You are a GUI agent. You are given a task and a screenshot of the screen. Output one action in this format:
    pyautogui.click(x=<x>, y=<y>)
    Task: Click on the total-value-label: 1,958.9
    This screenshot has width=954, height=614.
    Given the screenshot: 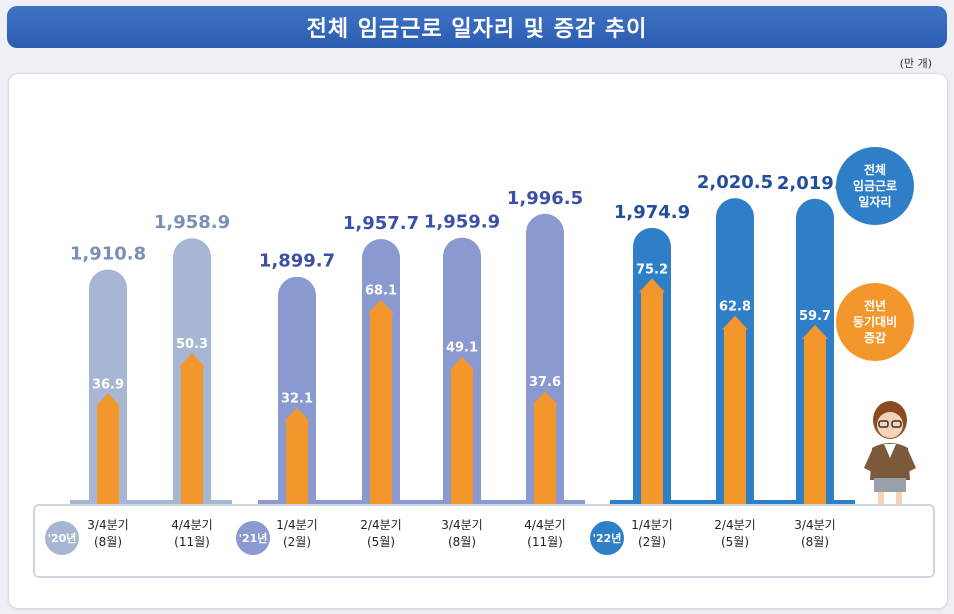 What is the action you would take?
    pyautogui.click(x=192, y=222)
    